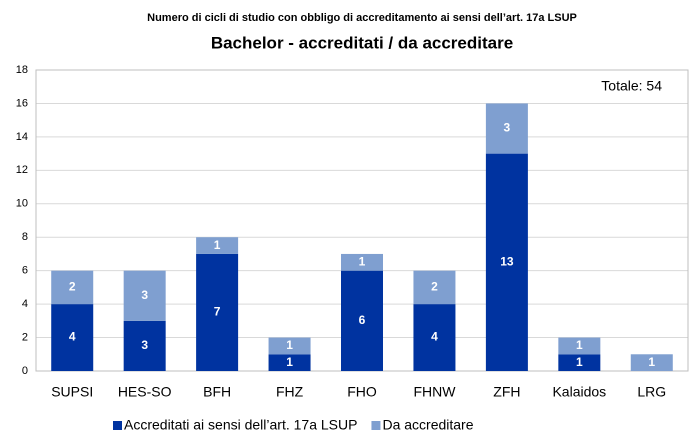 Image resolution: width=690 pixels, height=436 pixels. I want to click on data-label: 13, so click(507, 261).